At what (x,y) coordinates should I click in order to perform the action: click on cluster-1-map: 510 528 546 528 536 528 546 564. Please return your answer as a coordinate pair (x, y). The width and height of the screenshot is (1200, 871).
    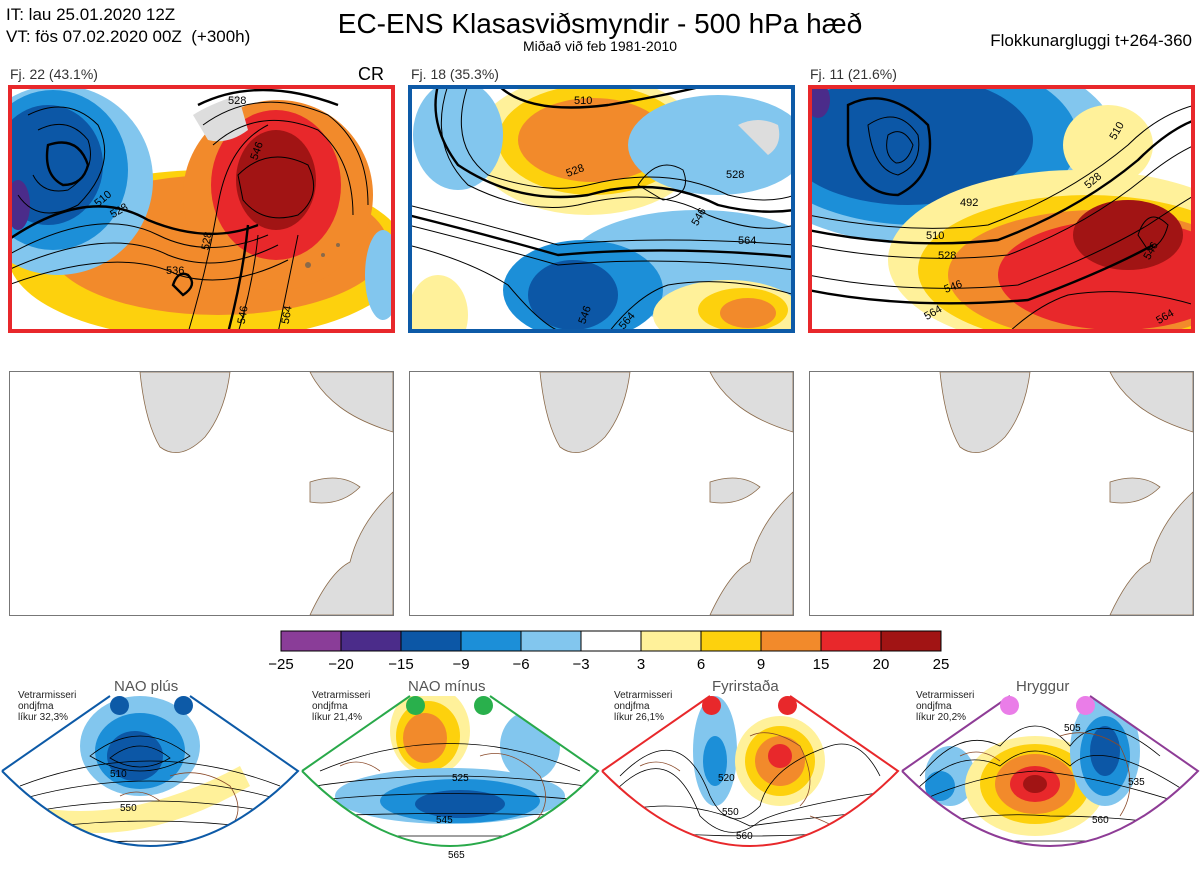
    Looking at the image, I should click on (201, 209).